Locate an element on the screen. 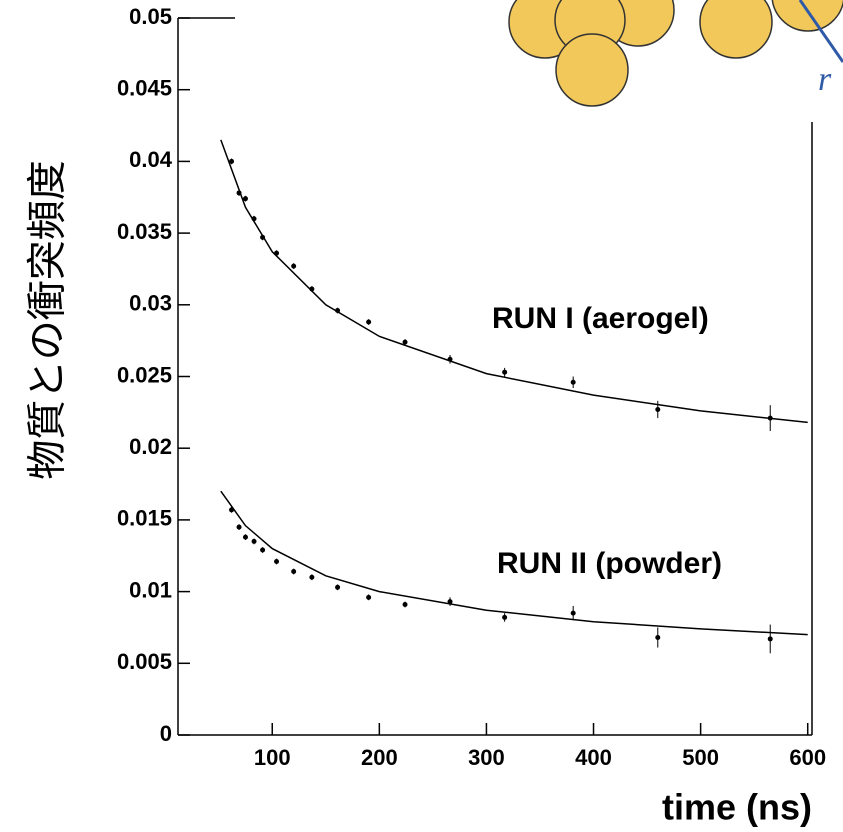 The width and height of the screenshot is (843, 832). x-tick-label: 300 is located at coordinates (486, 757).